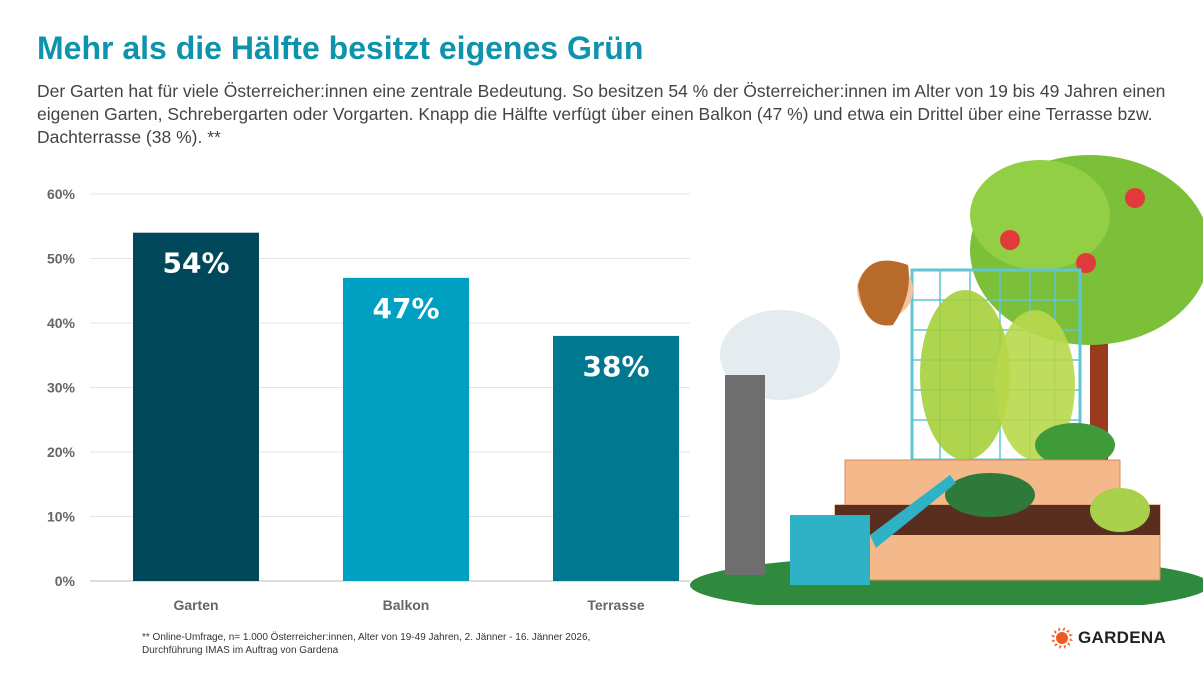 The width and height of the screenshot is (1203, 677). What do you see at coordinates (873, 530) in the screenshot?
I see `watering-can` at bounding box center [873, 530].